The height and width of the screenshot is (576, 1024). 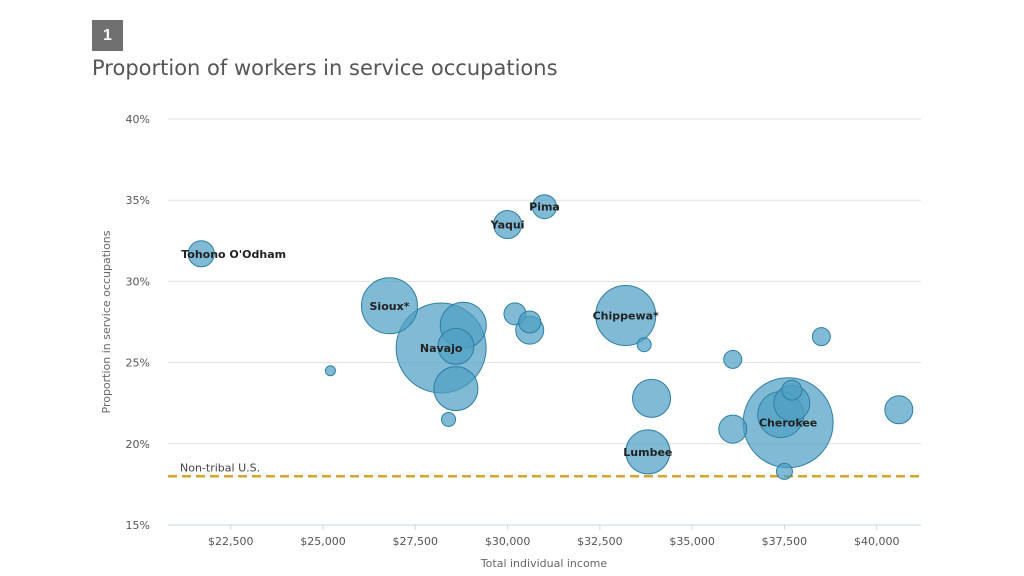 I want to click on x-axis-title: Total individual income, so click(x=544, y=563).